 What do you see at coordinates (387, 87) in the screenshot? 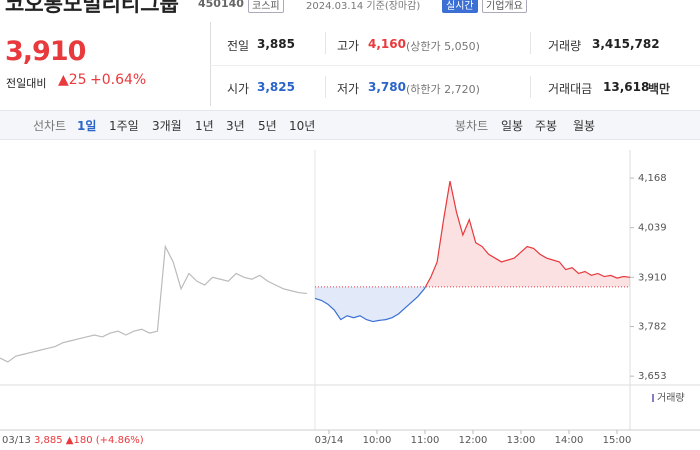
I see `stat-value: 3,780` at bounding box center [387, 87].